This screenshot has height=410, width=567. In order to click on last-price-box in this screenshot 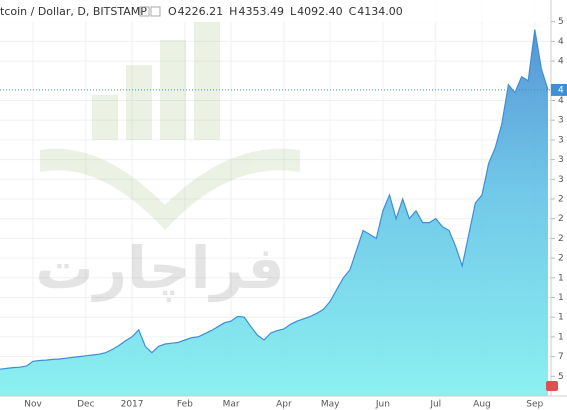, I will do `click(559, 89)`.